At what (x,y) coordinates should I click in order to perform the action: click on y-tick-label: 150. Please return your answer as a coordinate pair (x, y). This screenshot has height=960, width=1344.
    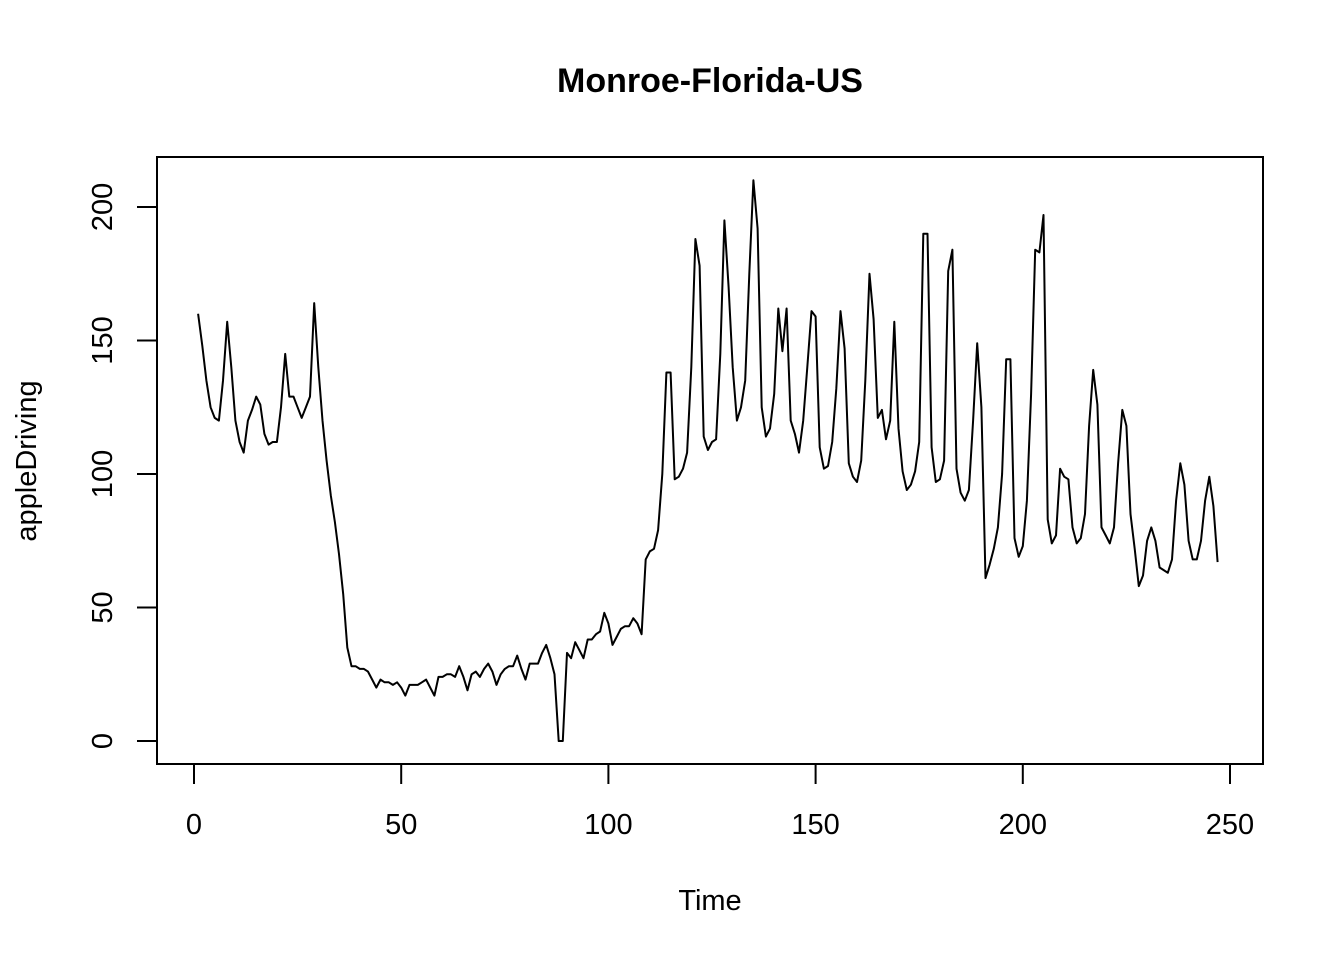
    Looking at the image, I should click on (103, 340).